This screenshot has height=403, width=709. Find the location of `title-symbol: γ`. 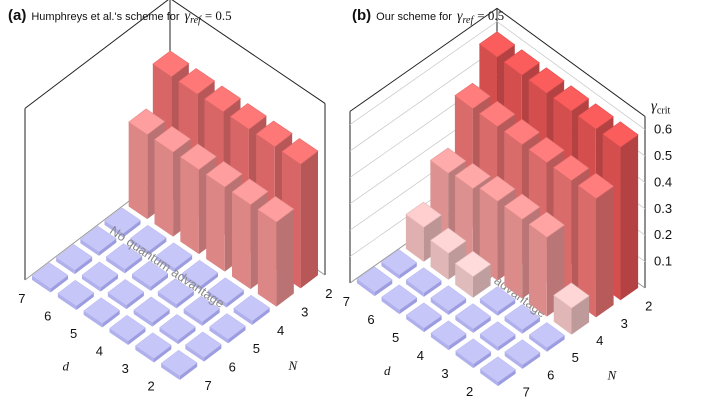

title-symbol: γ is located at coordinates (188, 16).